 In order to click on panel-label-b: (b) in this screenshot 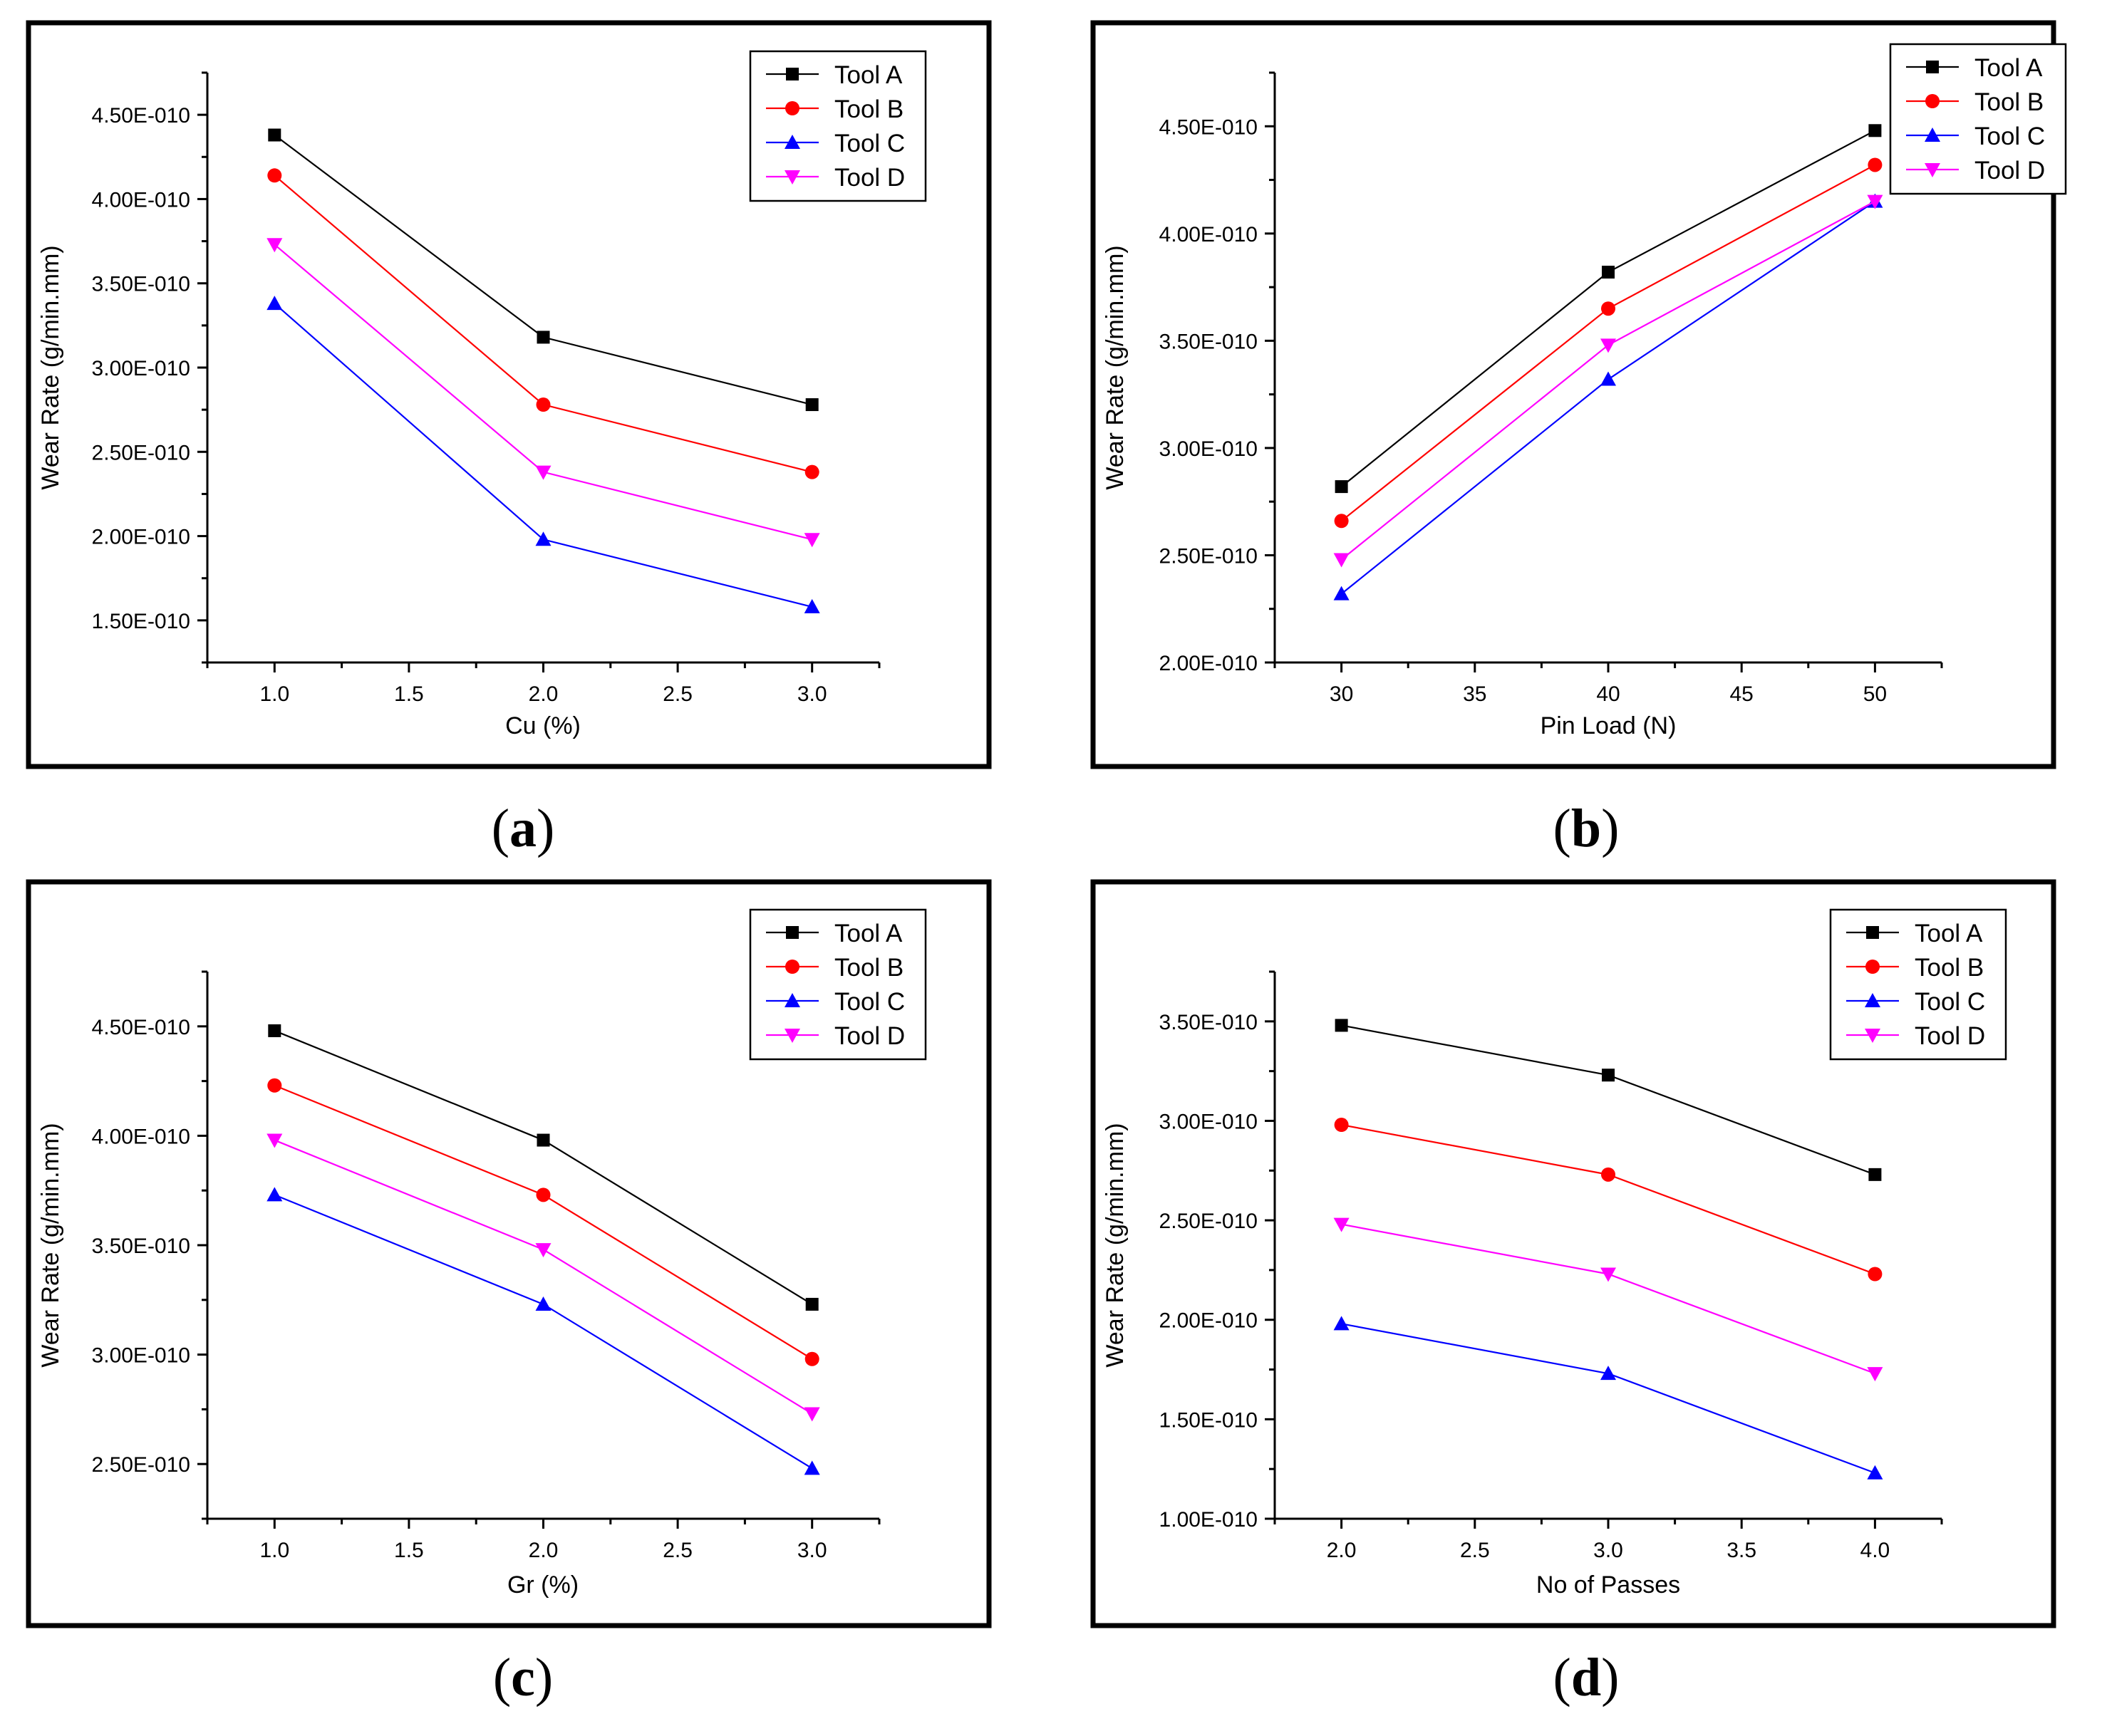, I will do `click(1586, 828)`.